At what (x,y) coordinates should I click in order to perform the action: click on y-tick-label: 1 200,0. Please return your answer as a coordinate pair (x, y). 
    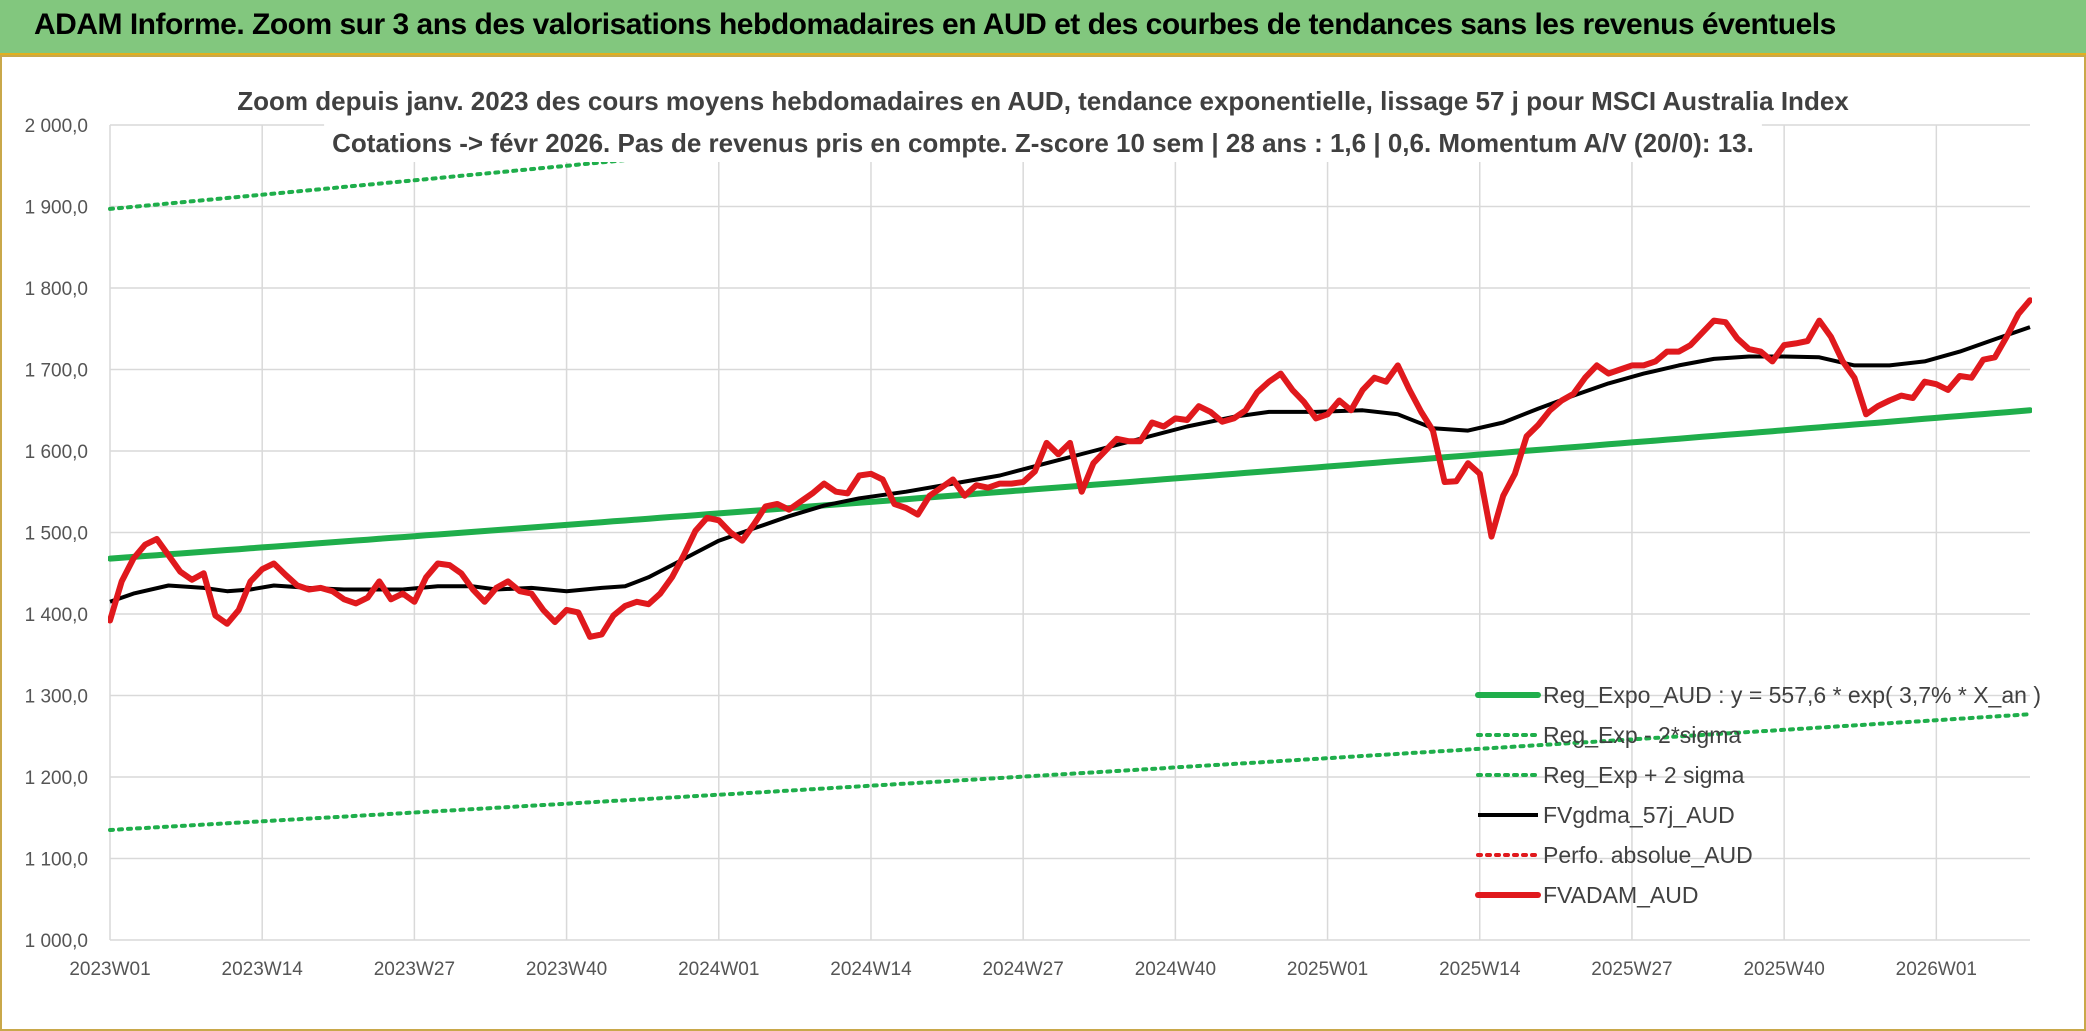
    Looking at the image, I should click on (56, 778).